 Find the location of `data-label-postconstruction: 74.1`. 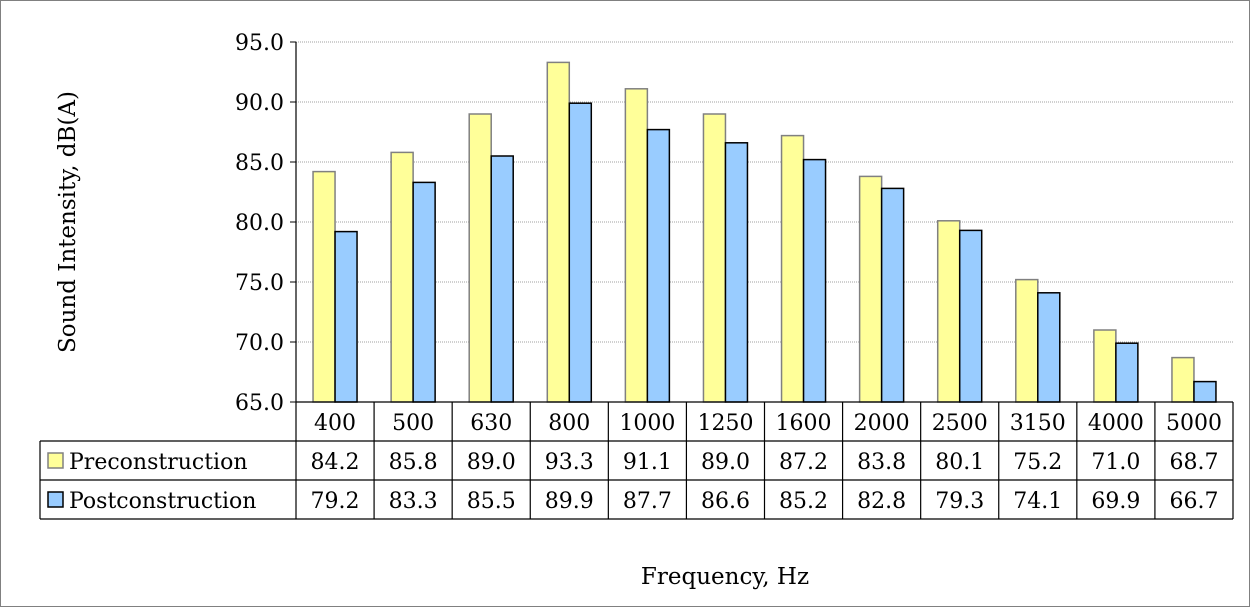

data-label-postconstruction: 74.1 is located at coordinates (1037, 501).